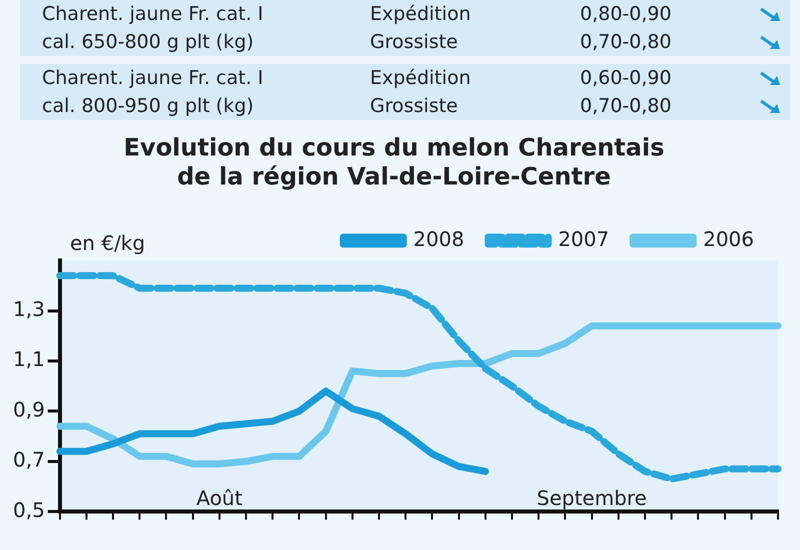 The image size is (800, 550). I want to click on text: 0,60-0,90, so click(626, 78).